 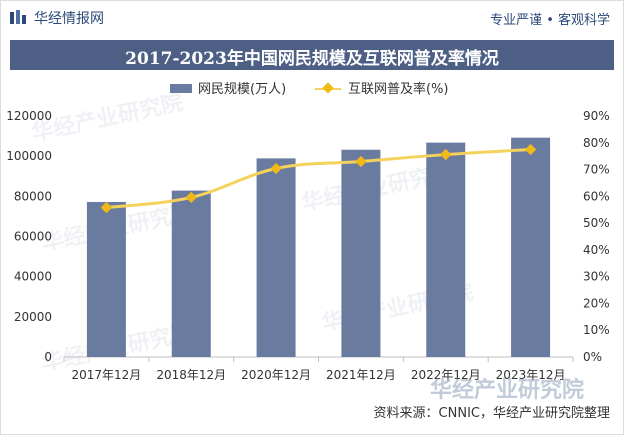 I want to click on title-bar: 2017-2023年中国网民规模及互联网普及率情况, so click(x=312, y=55).